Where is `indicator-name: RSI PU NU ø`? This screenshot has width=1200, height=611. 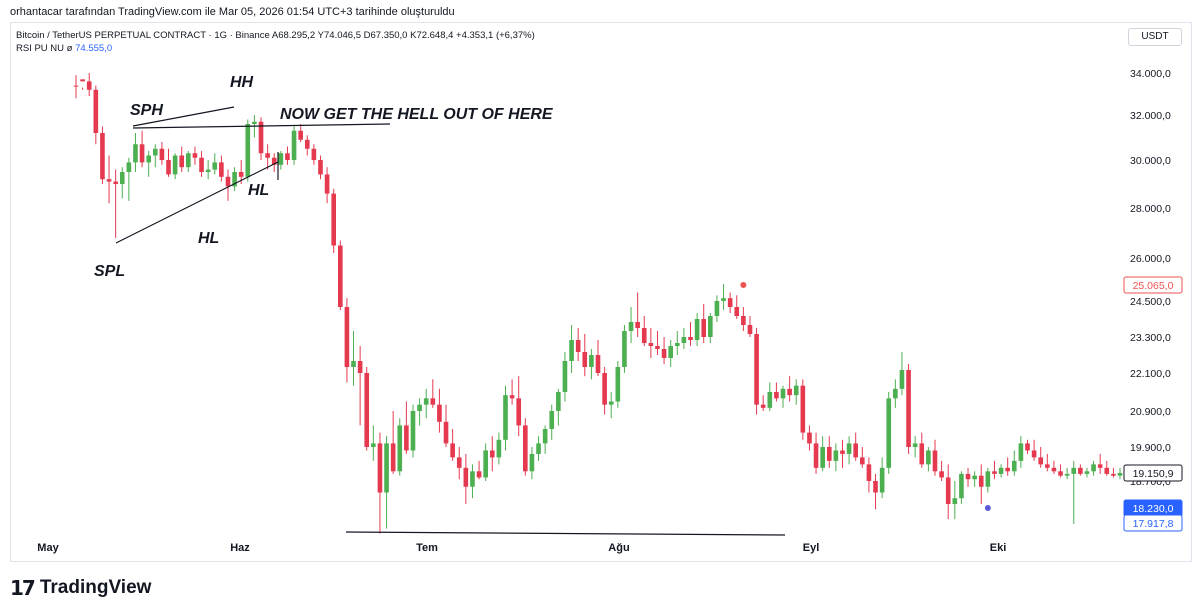
indicator-name: RSI PU NU ø is located at coordinates (44, 48).